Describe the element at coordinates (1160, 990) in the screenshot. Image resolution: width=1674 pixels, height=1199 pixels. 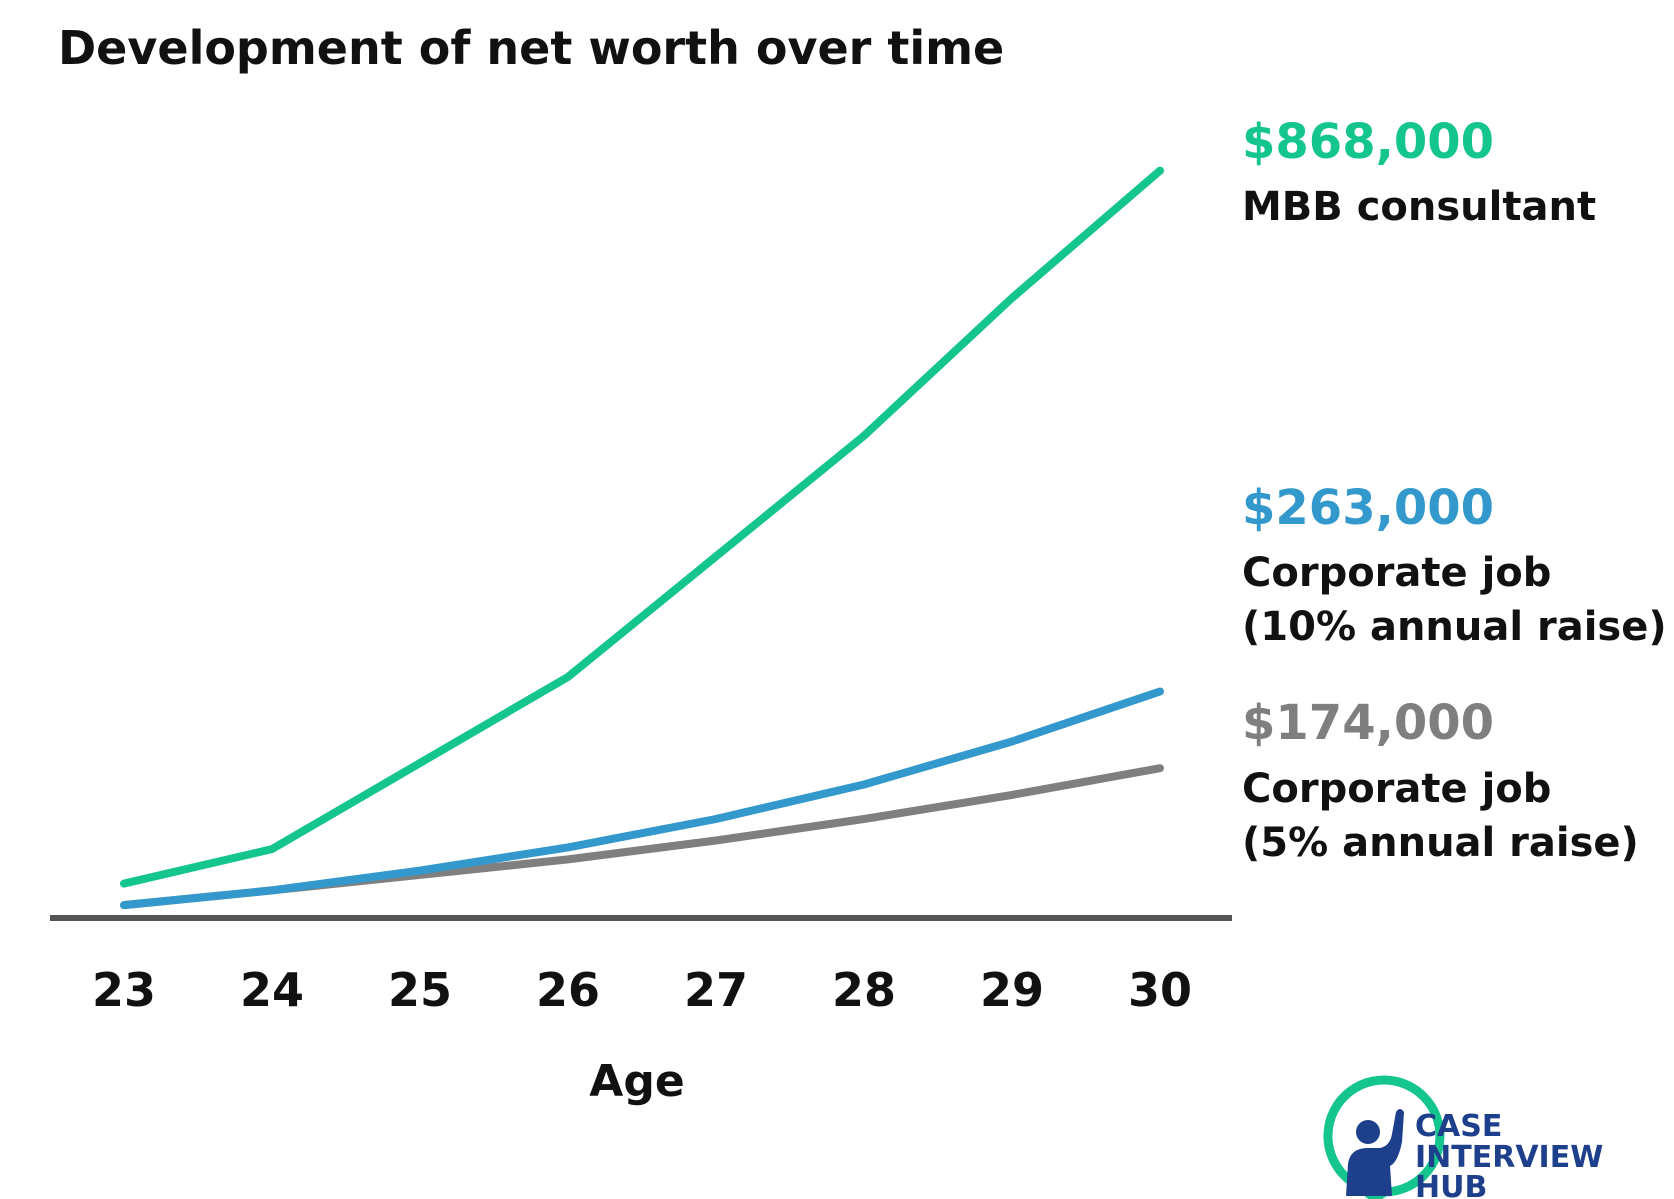
I see `x-tick-label: 30` at that location.